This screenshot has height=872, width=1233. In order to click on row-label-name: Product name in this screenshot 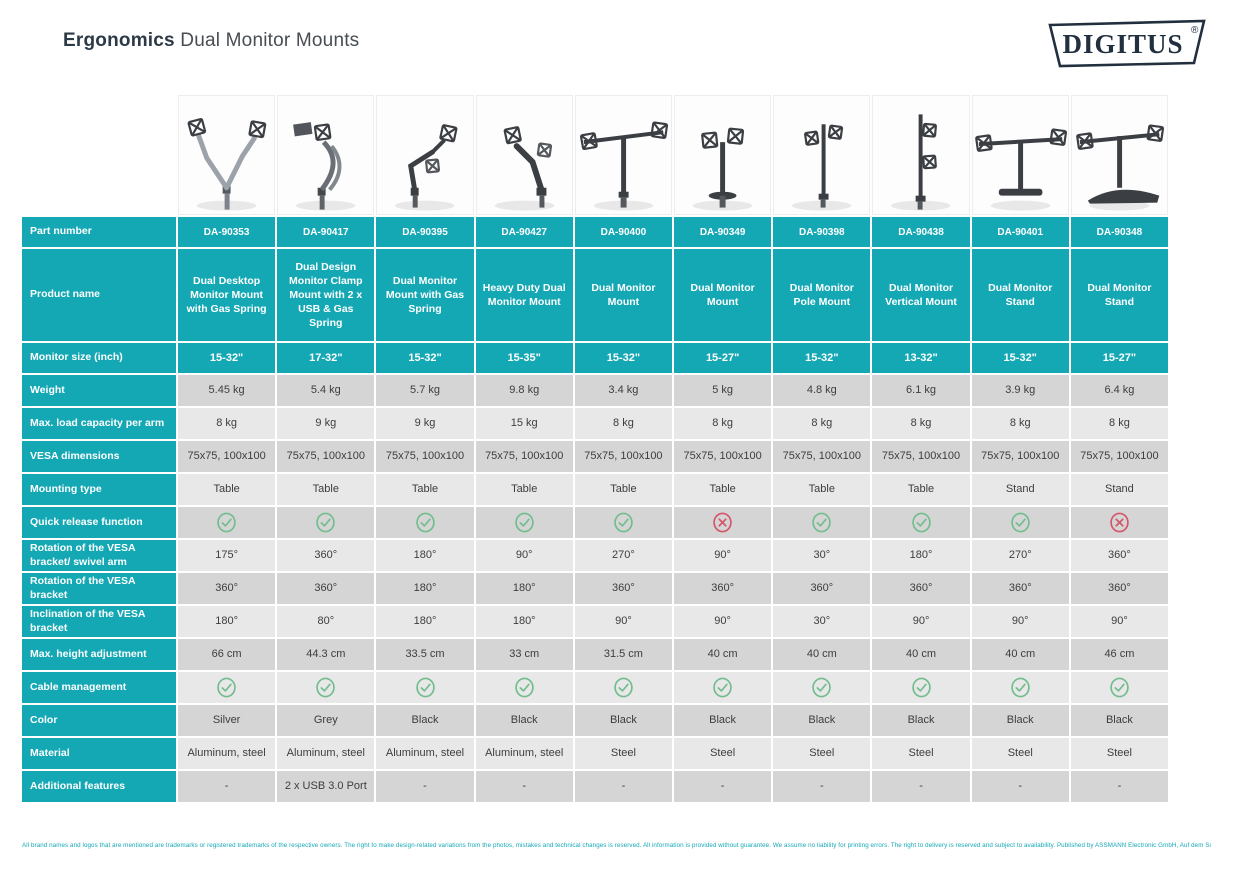, I will do `click(99, 295)`.